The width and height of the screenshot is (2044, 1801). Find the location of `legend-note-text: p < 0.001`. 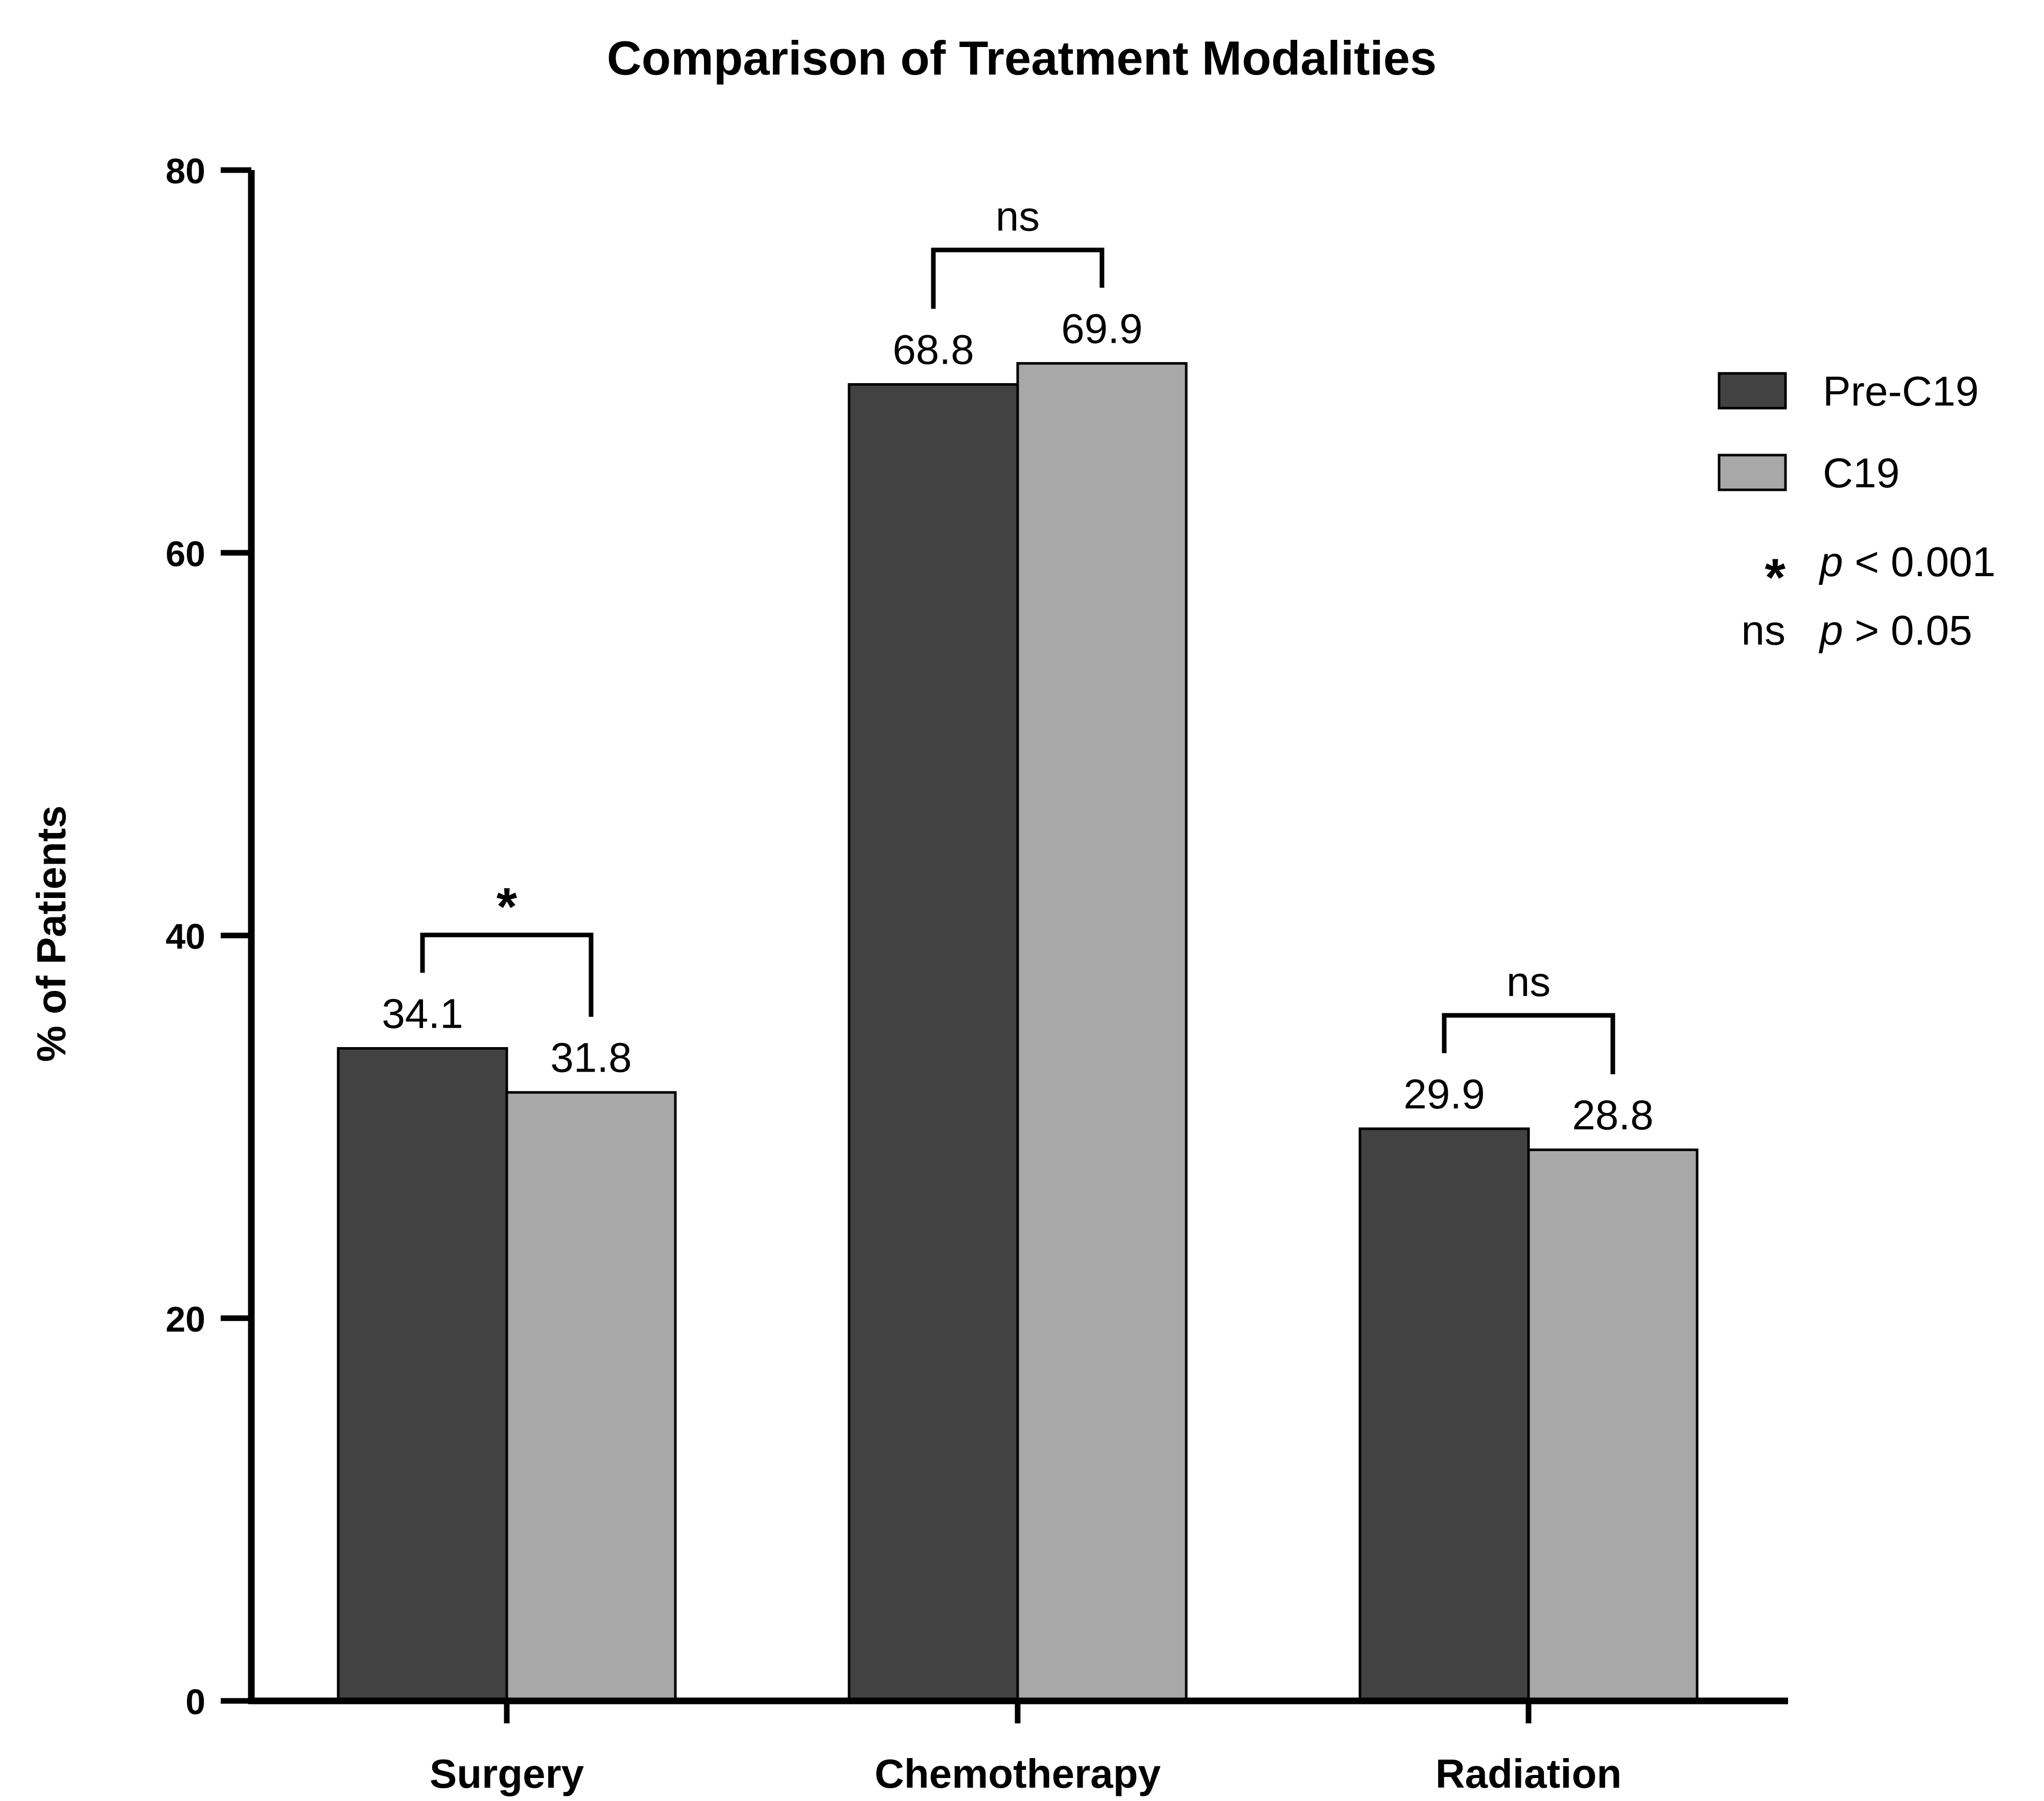

legend-note-text: p < 0.001 is located at coordinates (1907, 562).